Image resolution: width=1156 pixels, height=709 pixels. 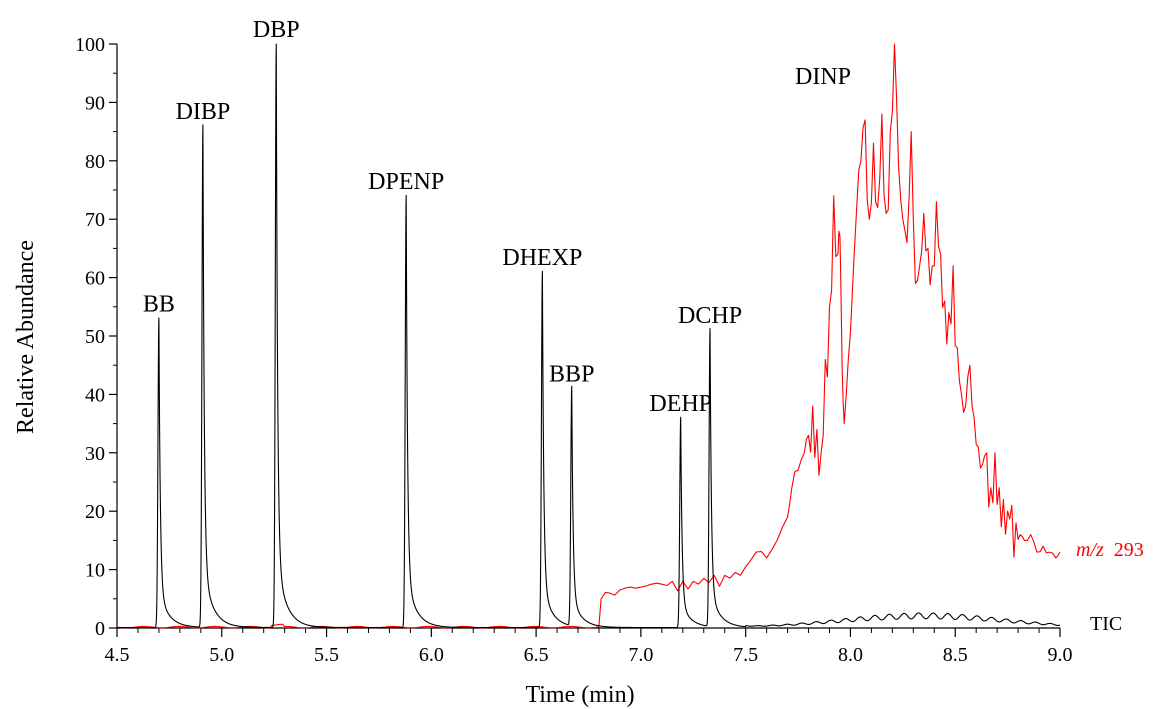 I want to click on x-tick-label: 6.5, so click(x=536, y=655).